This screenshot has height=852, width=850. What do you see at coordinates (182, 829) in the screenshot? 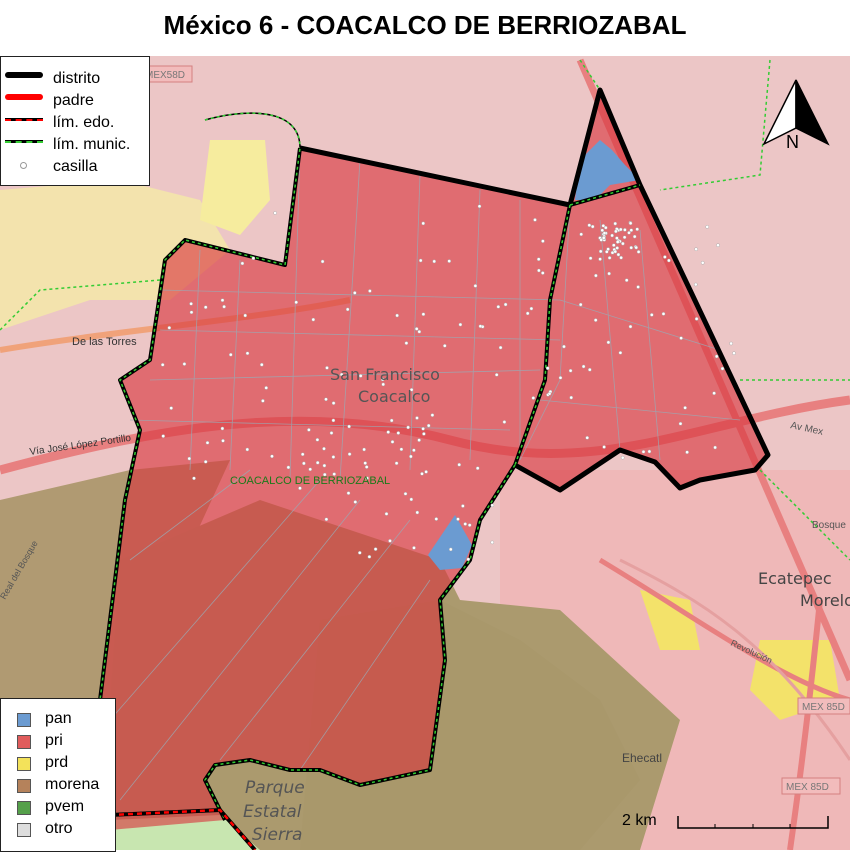
I see `state-boundary-dash` at bounding box center [182, 829].